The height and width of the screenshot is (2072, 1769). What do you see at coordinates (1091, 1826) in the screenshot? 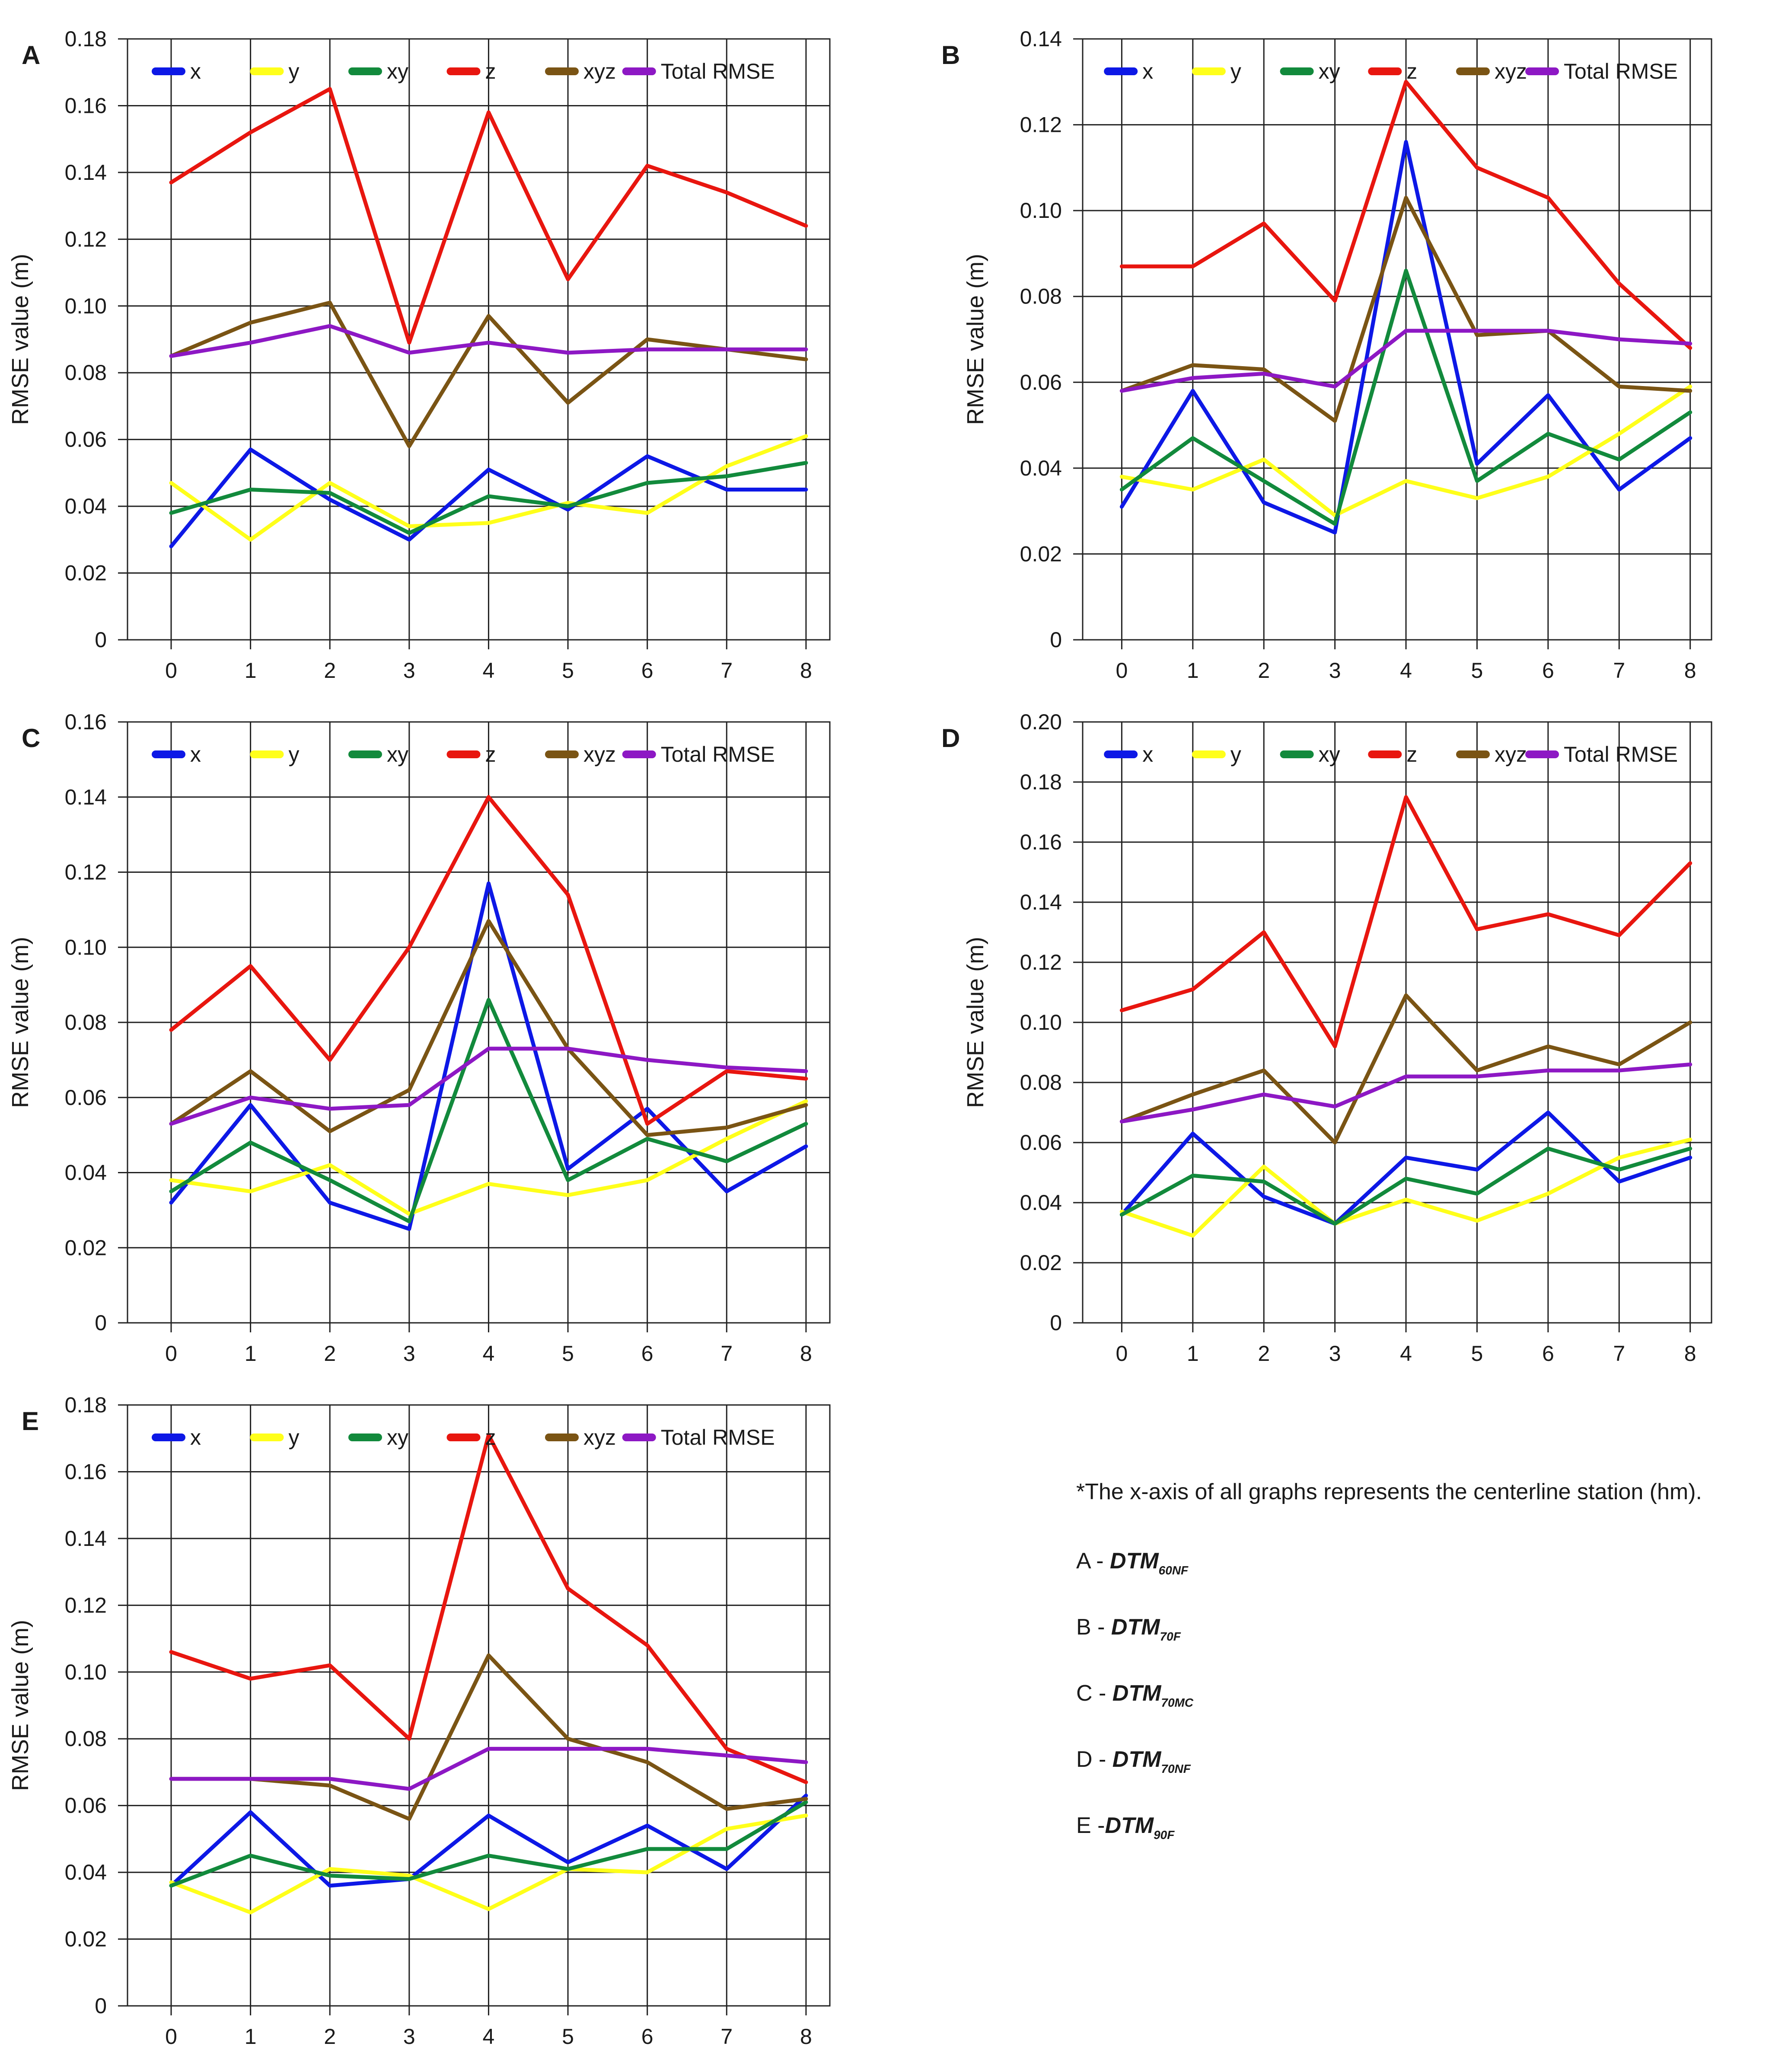
I see `note-prefix: E -` at bounding box center [1091, 1826].